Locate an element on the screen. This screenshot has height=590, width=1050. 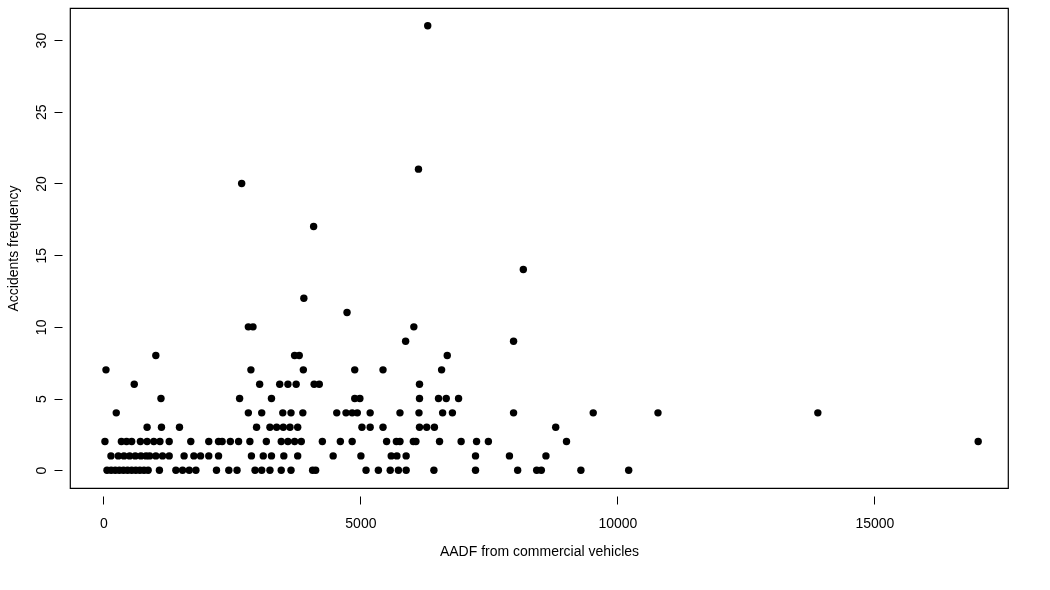
x-tick-label: 15000 is located at coordinates (875, 522).